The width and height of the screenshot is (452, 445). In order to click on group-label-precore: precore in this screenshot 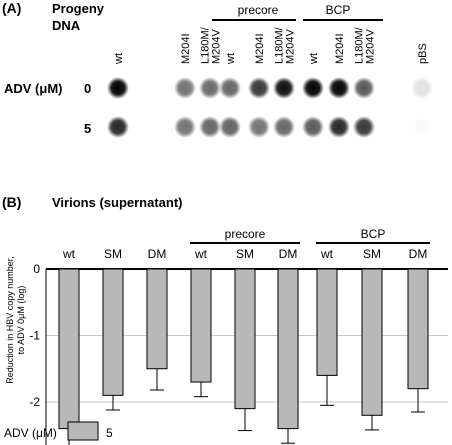, I will do `click(258, 10)`.